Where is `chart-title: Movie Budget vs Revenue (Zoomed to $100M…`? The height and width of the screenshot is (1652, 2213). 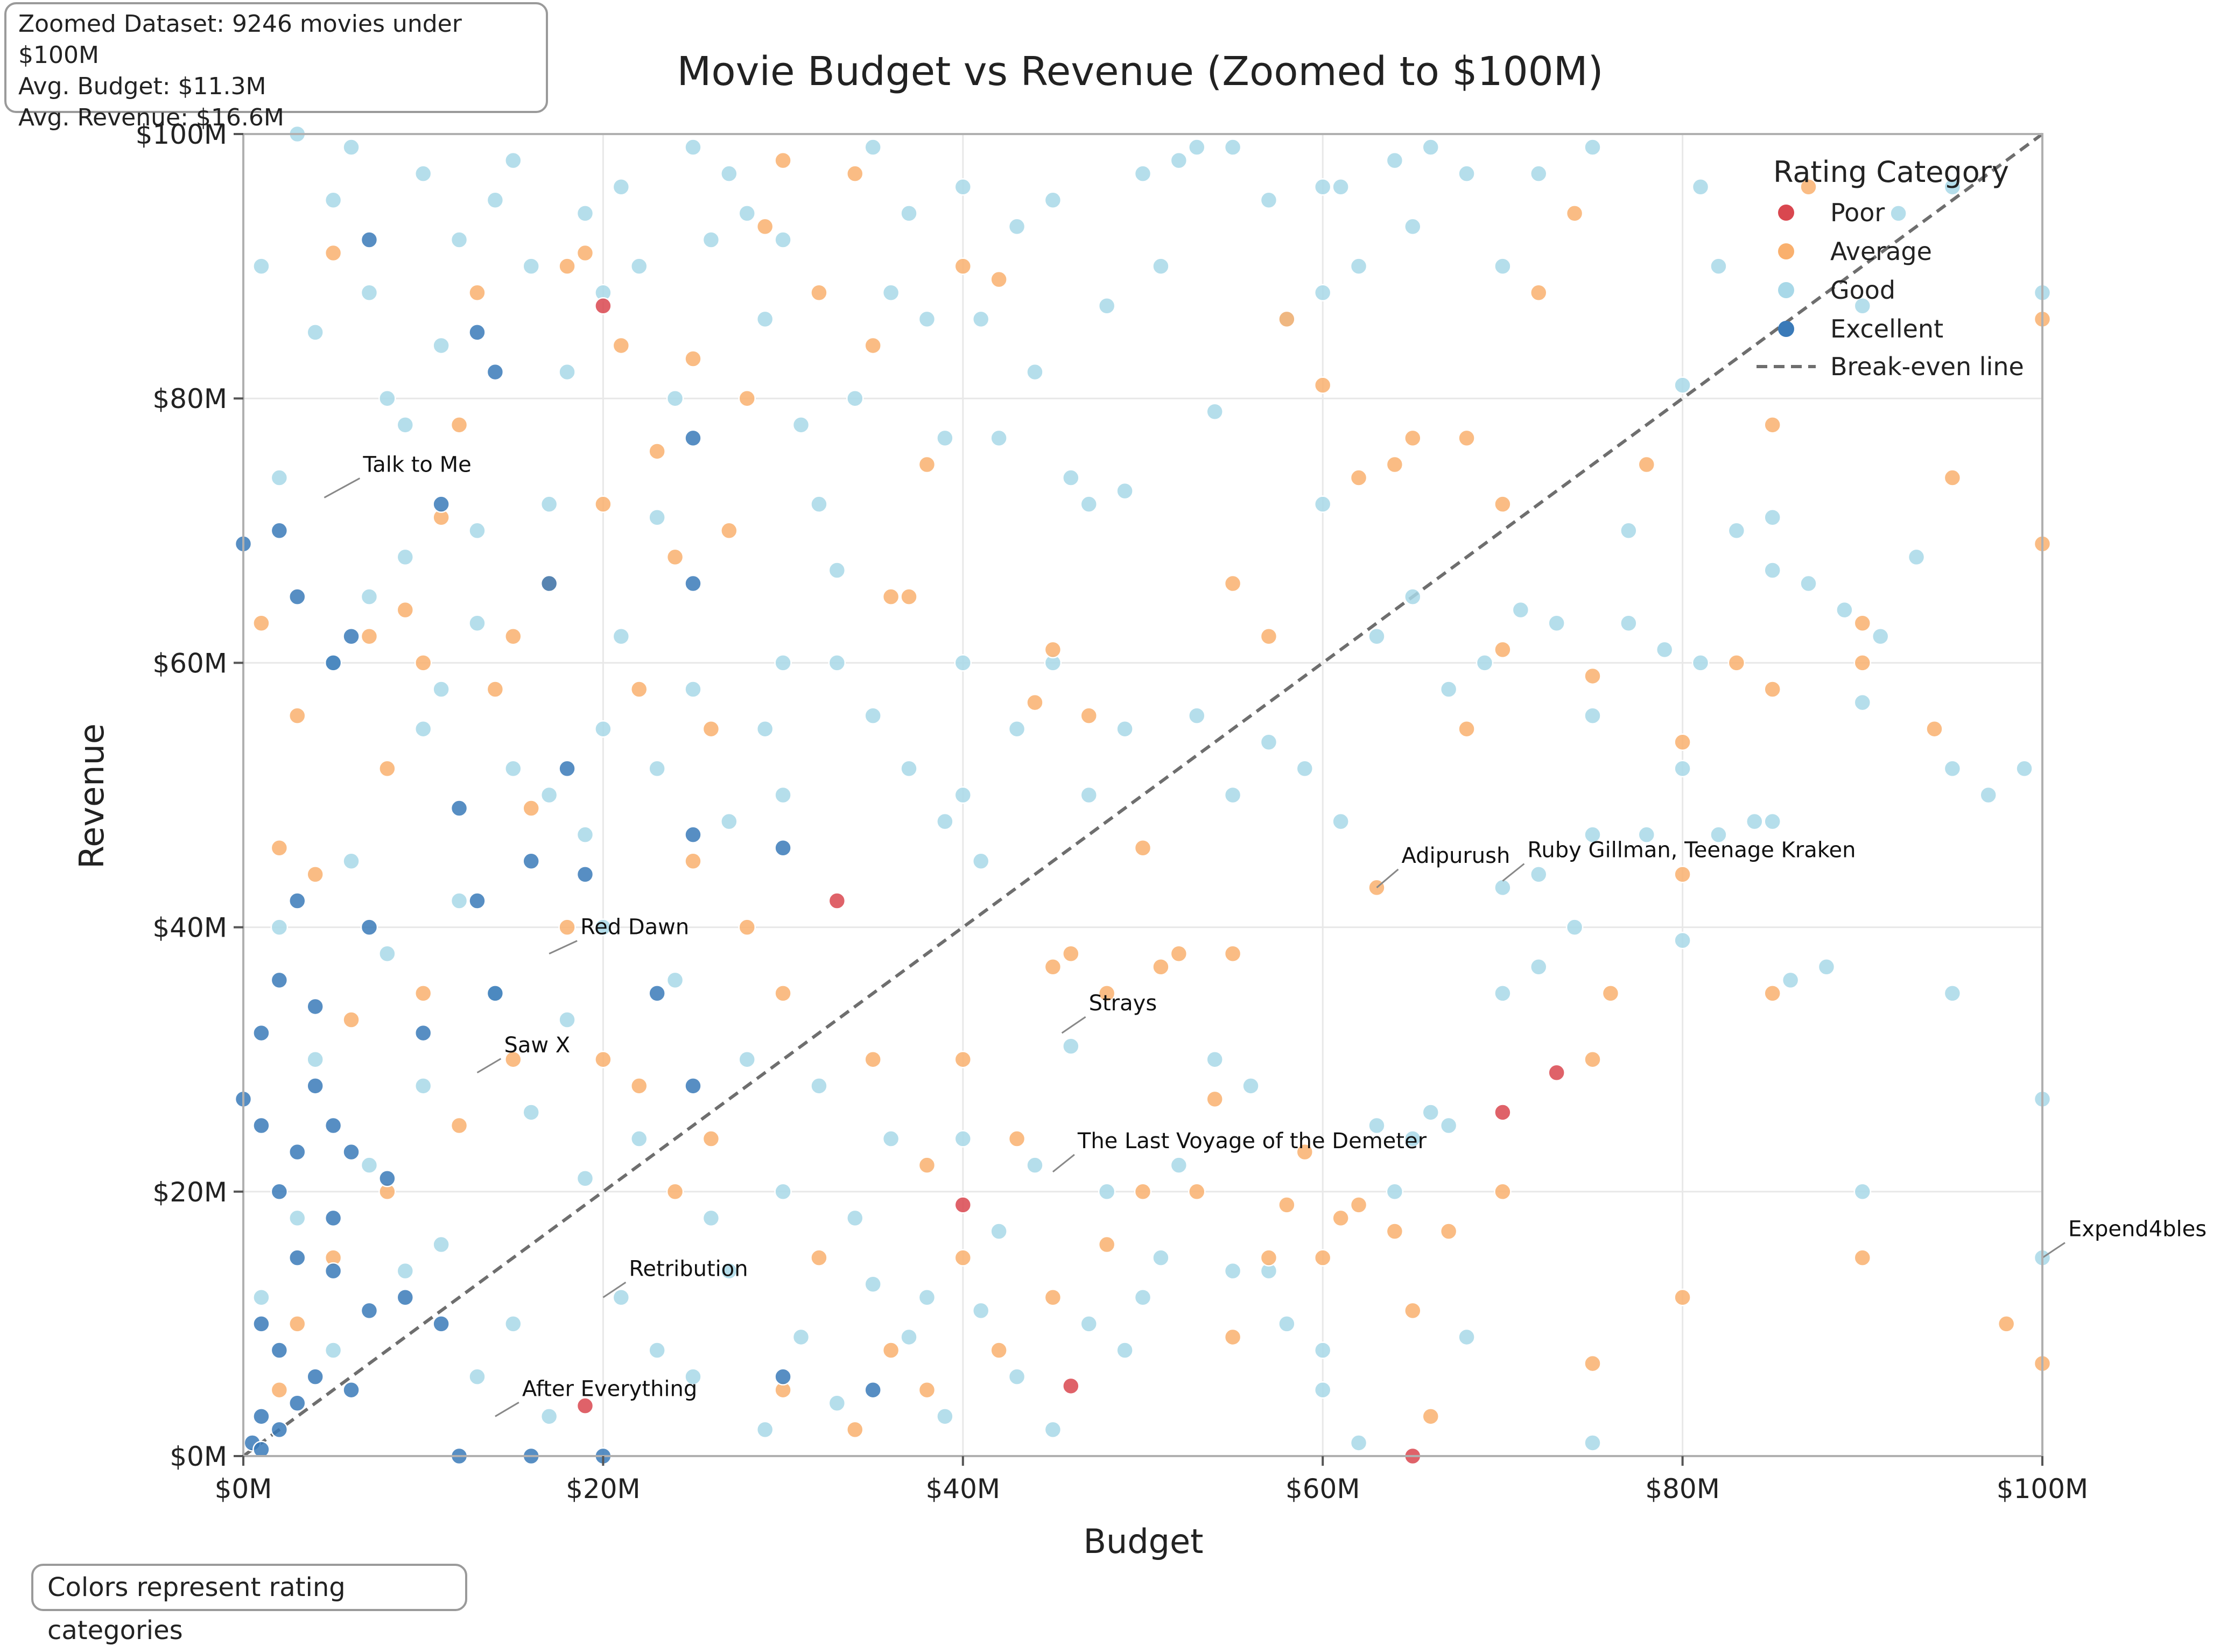
chart-title: Movie Budget vs Revenue (Zoomed to $100M… is located at coordinates (1140, 71).